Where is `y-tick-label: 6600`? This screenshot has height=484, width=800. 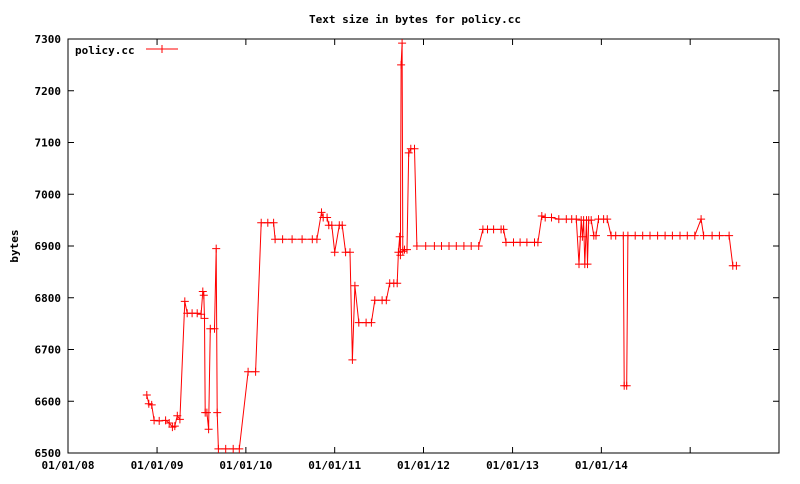
y-tick-label: 6600 is located at coordinates (48, 401).